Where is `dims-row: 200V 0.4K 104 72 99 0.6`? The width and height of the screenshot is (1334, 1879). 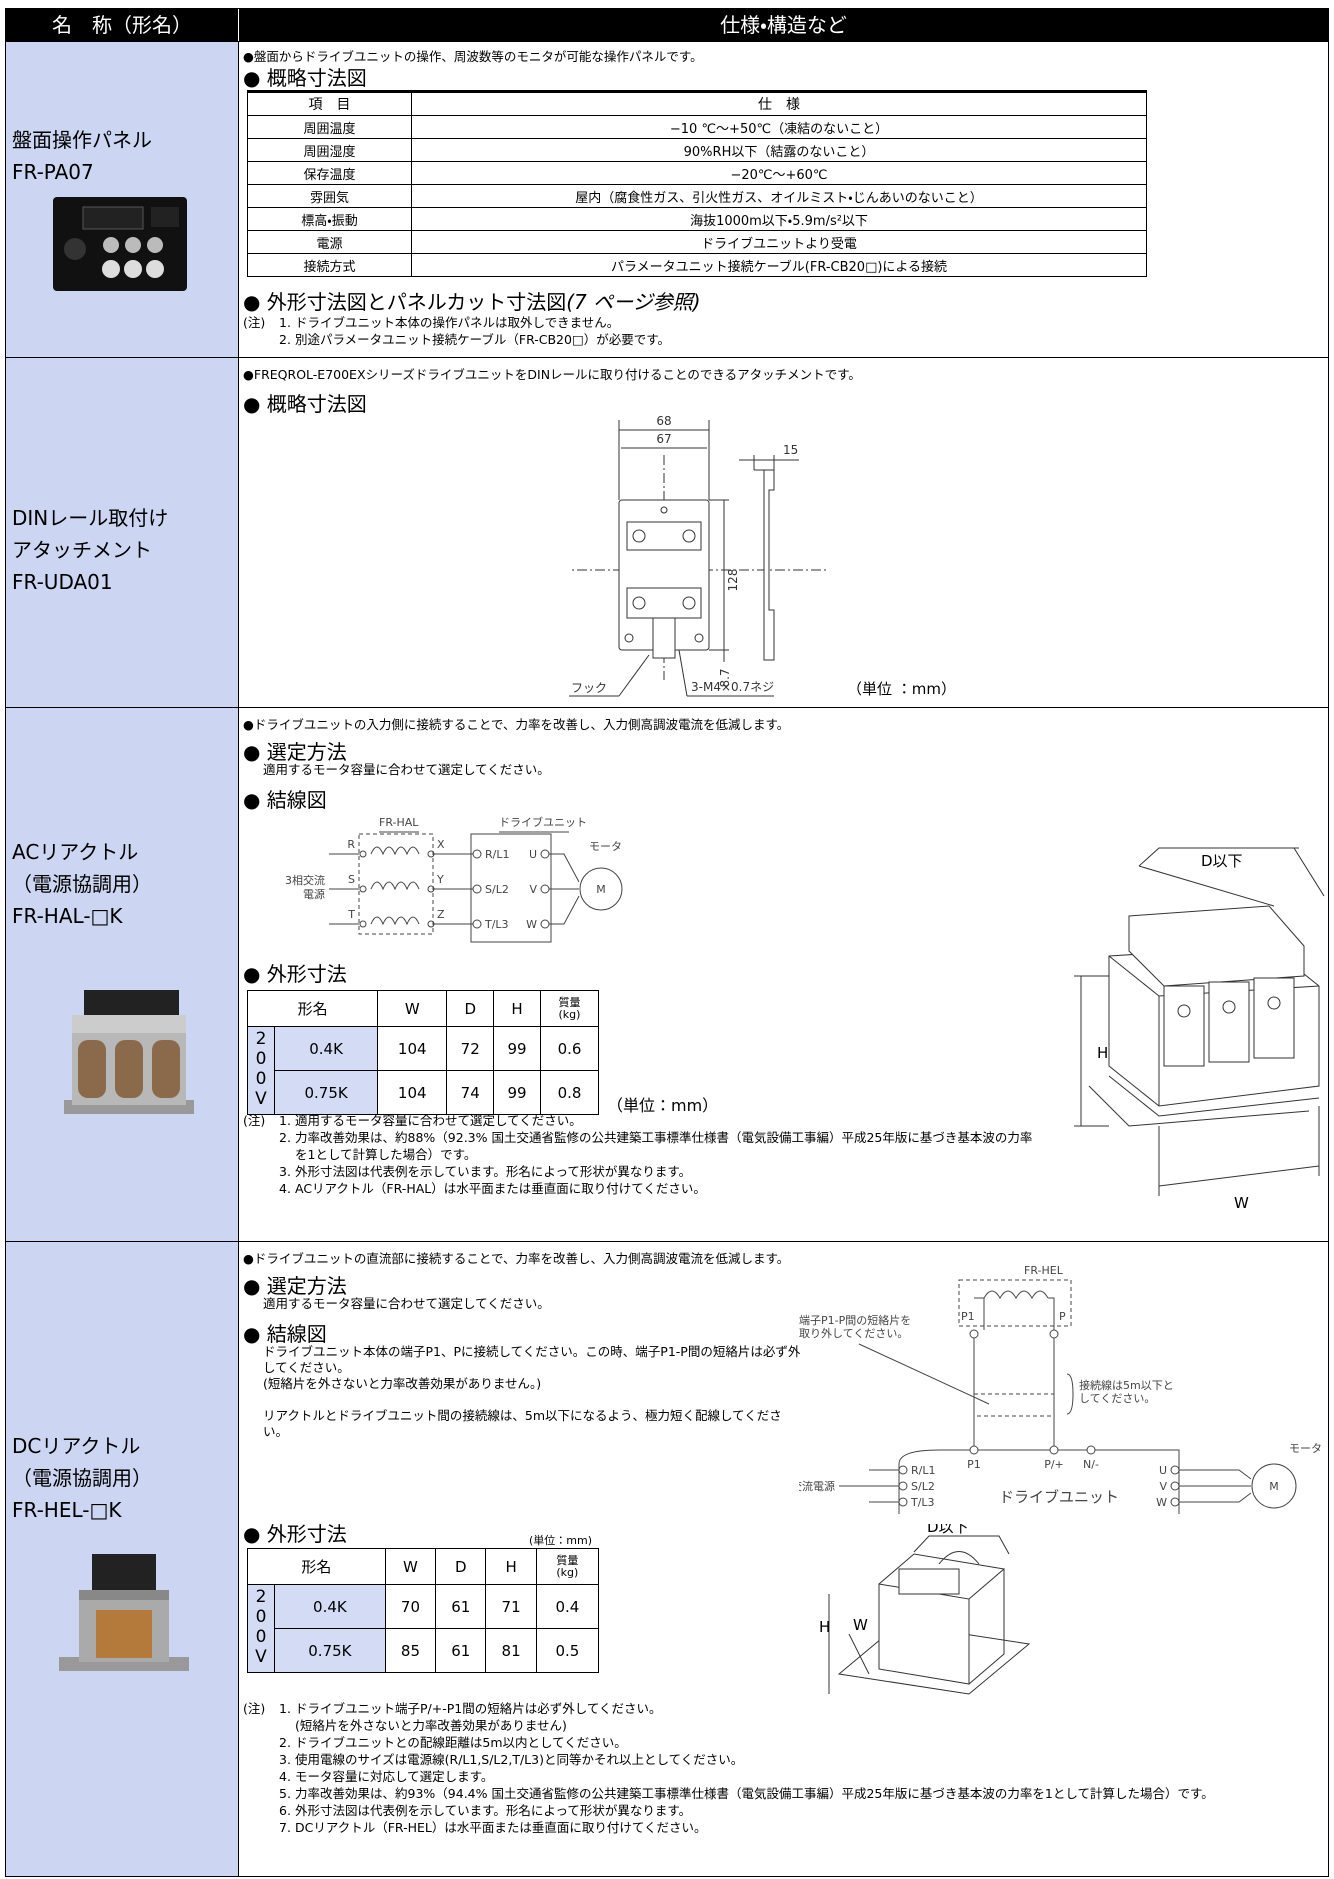 dims-row: 200V 0.4K 104 72 99 0.6 is located at coordinates (423, 1070).